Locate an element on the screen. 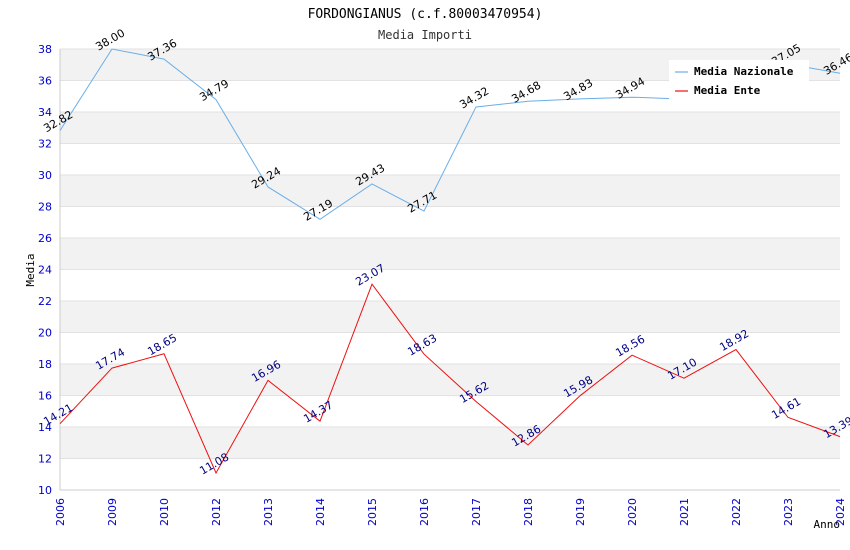 The height and width of the screenshot is (550, 850). y-tick-label: 38 is located at coordinates (45, 49).